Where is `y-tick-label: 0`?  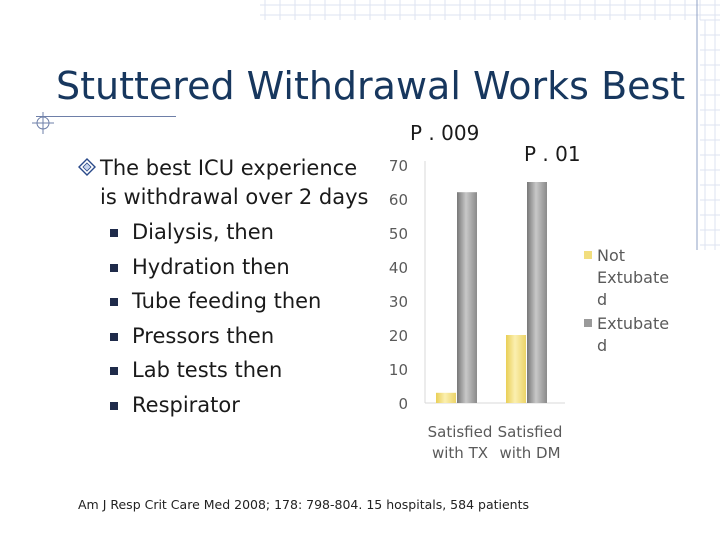
y-tick-label: 0 is located at coordinates (403, 404).